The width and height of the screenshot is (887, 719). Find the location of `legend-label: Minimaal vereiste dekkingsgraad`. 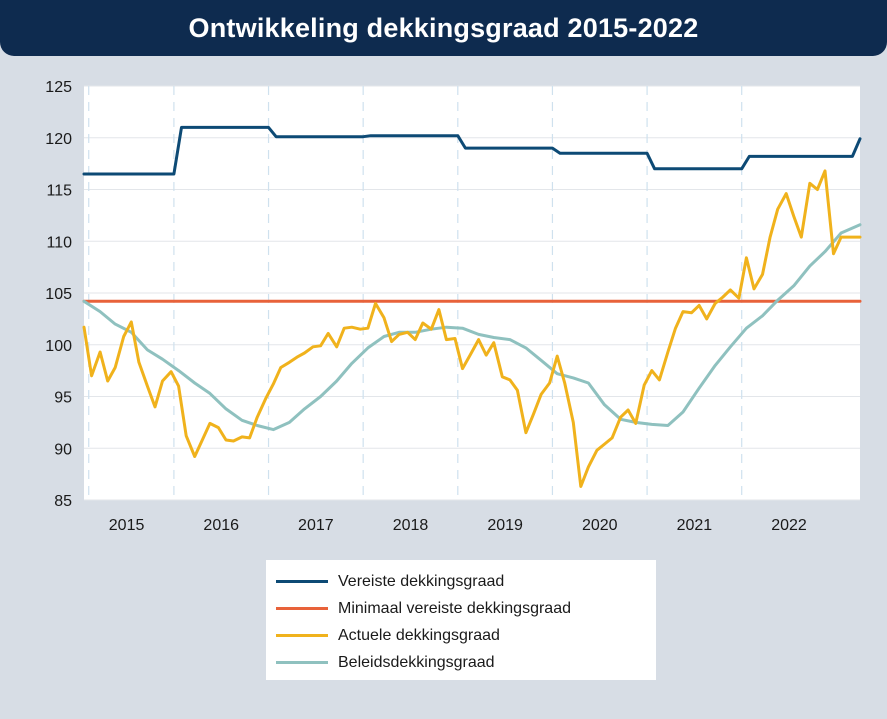

legend-label: Minimaal vereiste dekkingsgraad is located at coordinates (454, 608).